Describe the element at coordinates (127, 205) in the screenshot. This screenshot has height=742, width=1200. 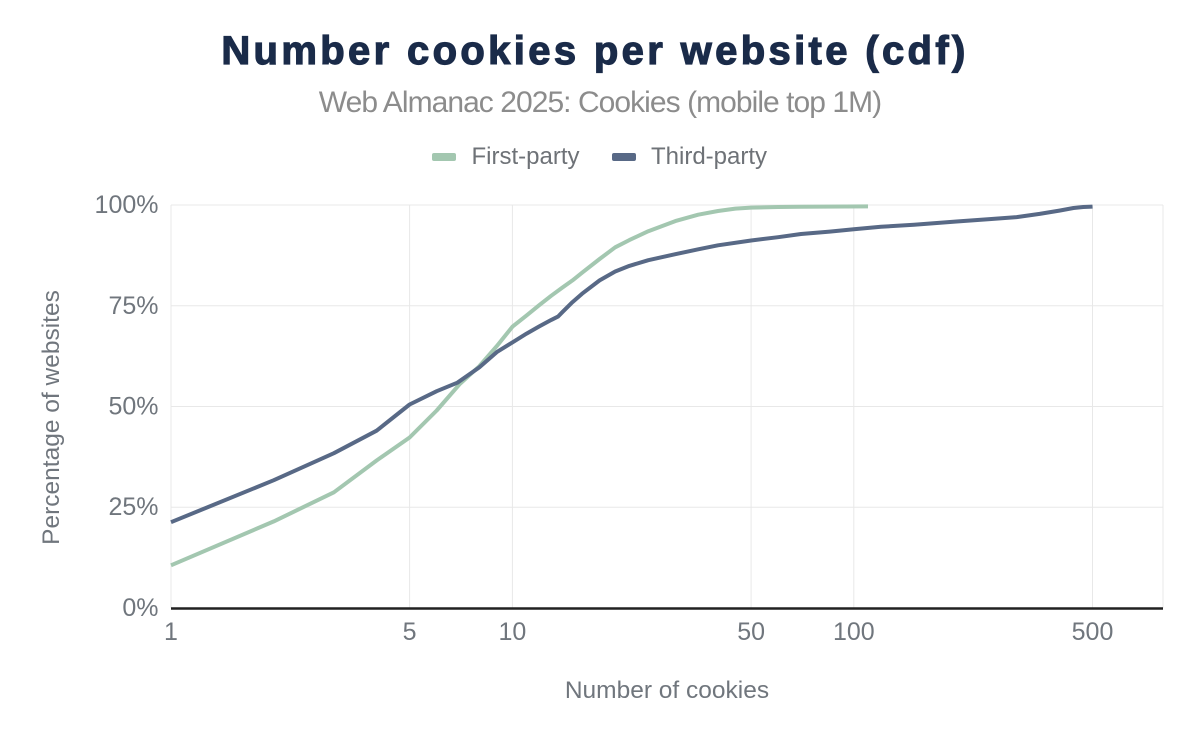
I see `svg-text: 100%` at that location.